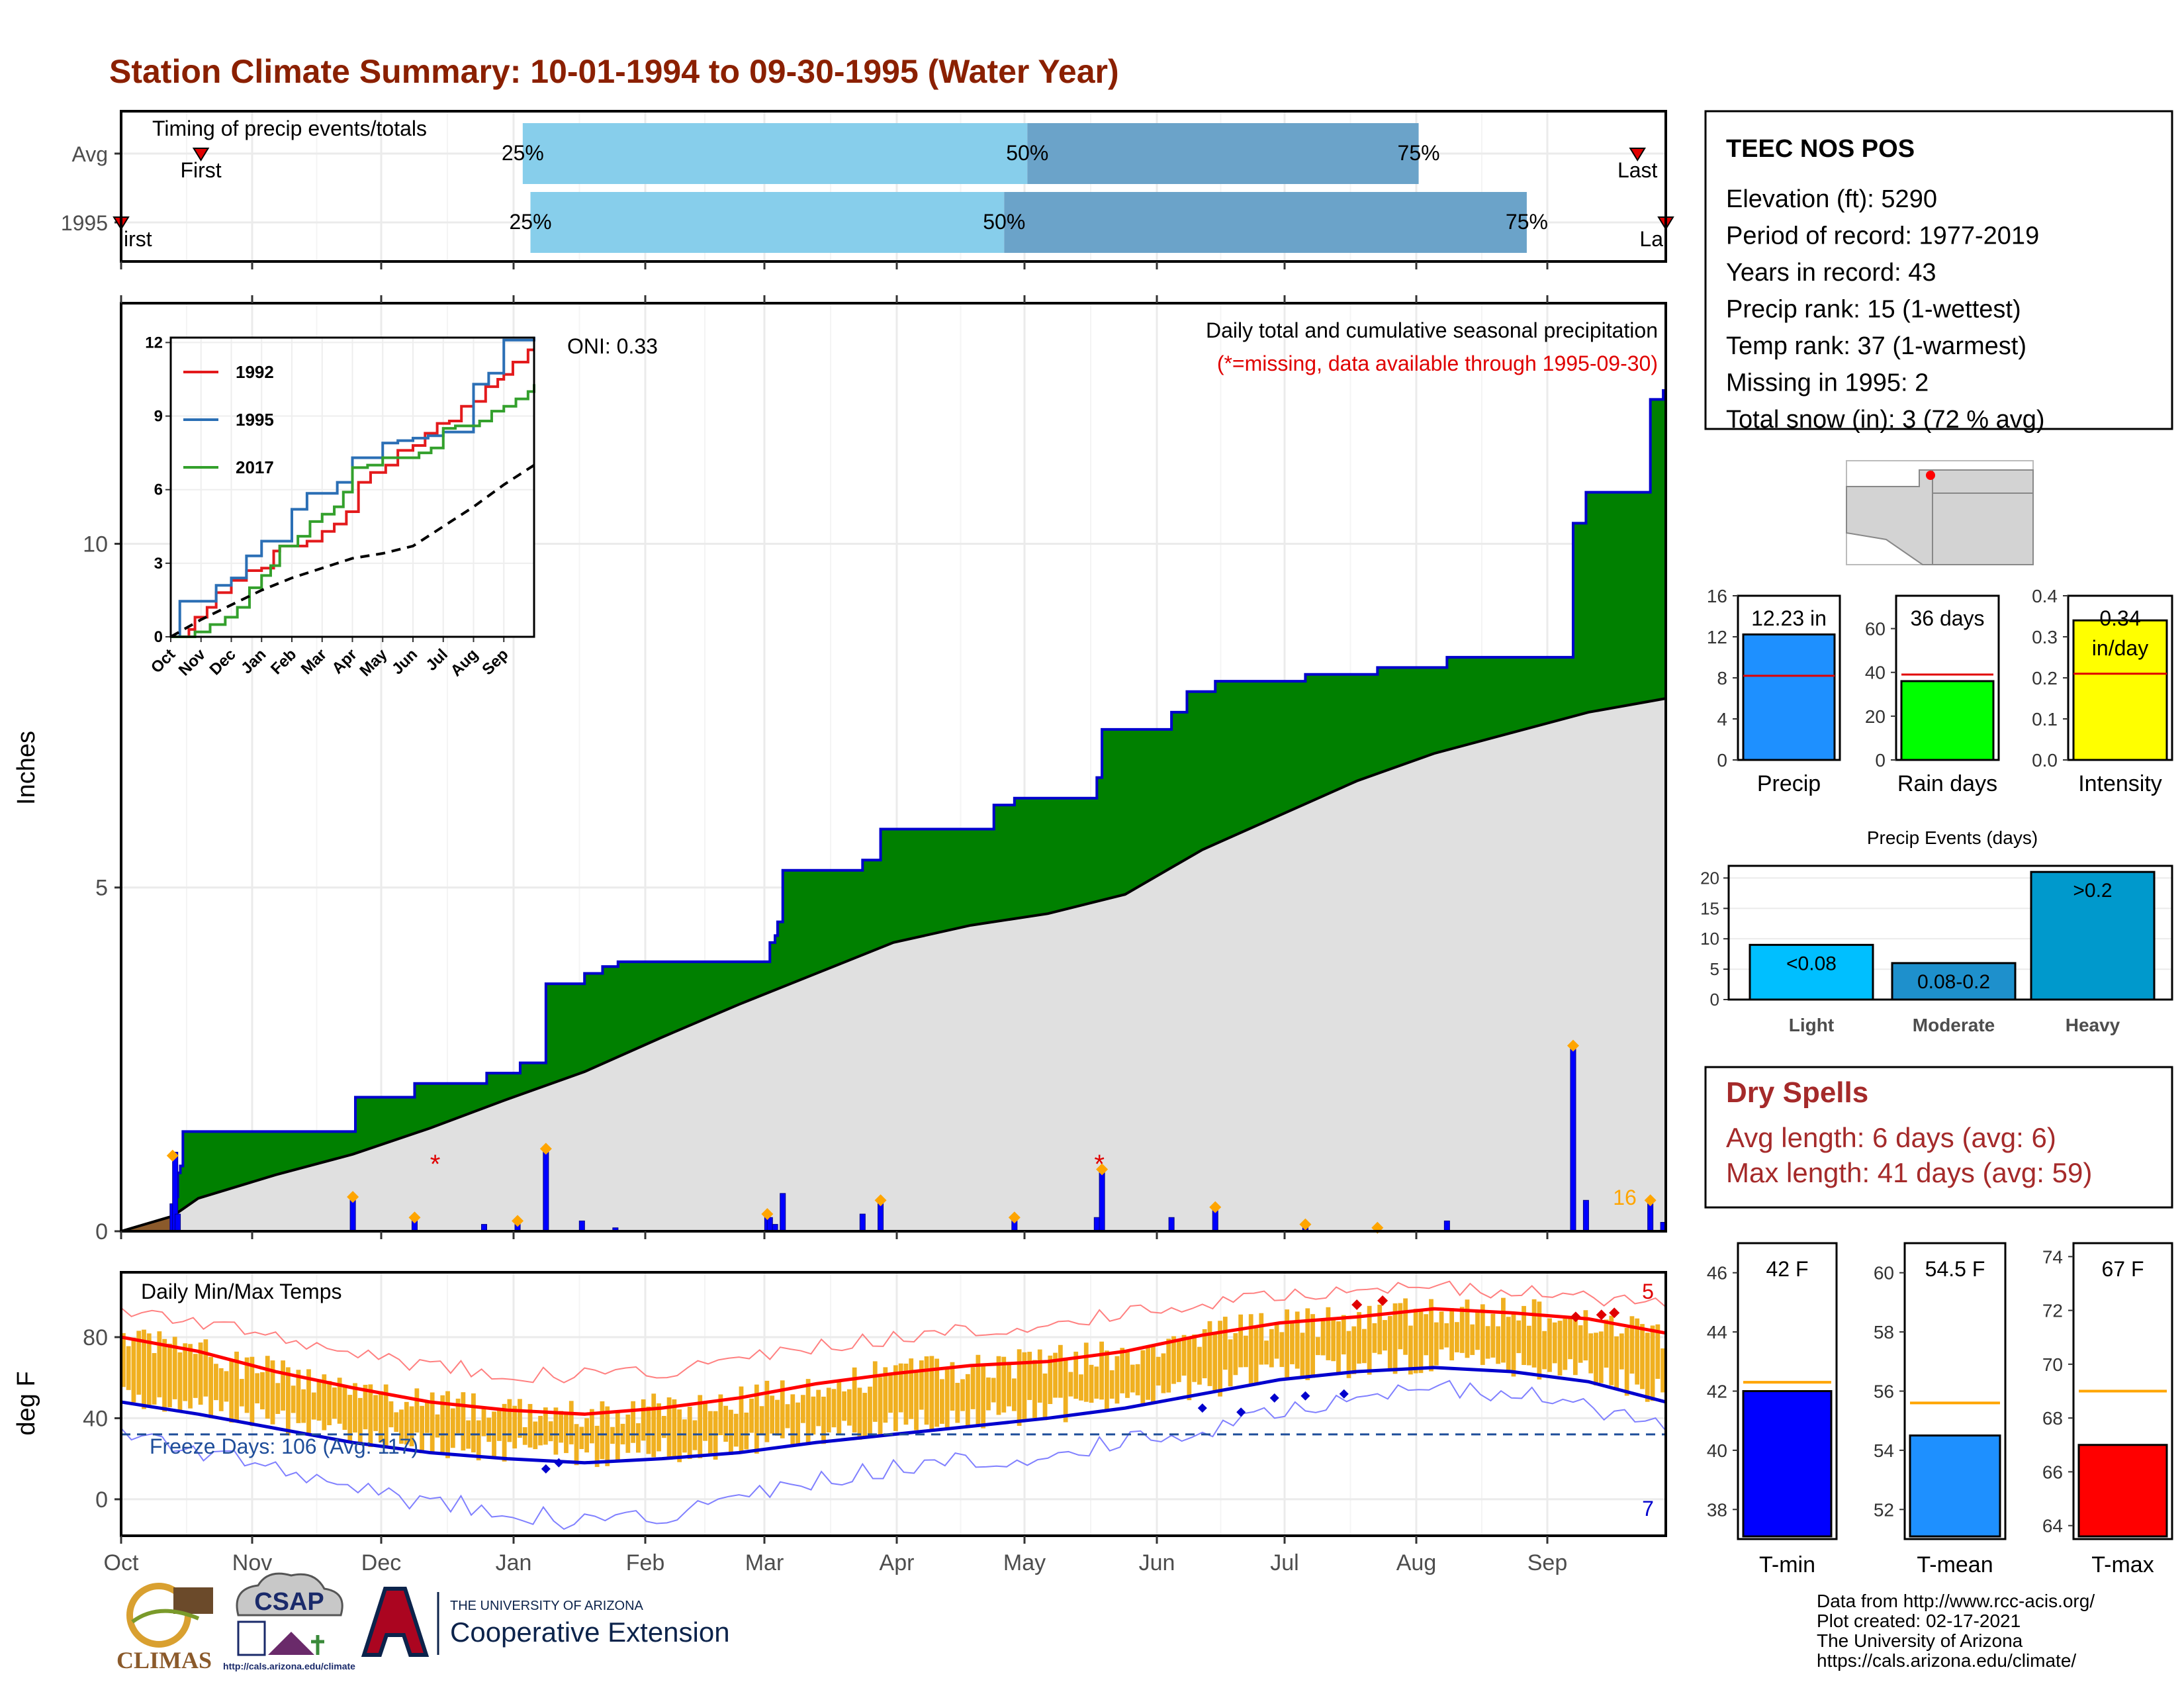  I want to click on inset-legend-label: 2017, so click(255, 467).